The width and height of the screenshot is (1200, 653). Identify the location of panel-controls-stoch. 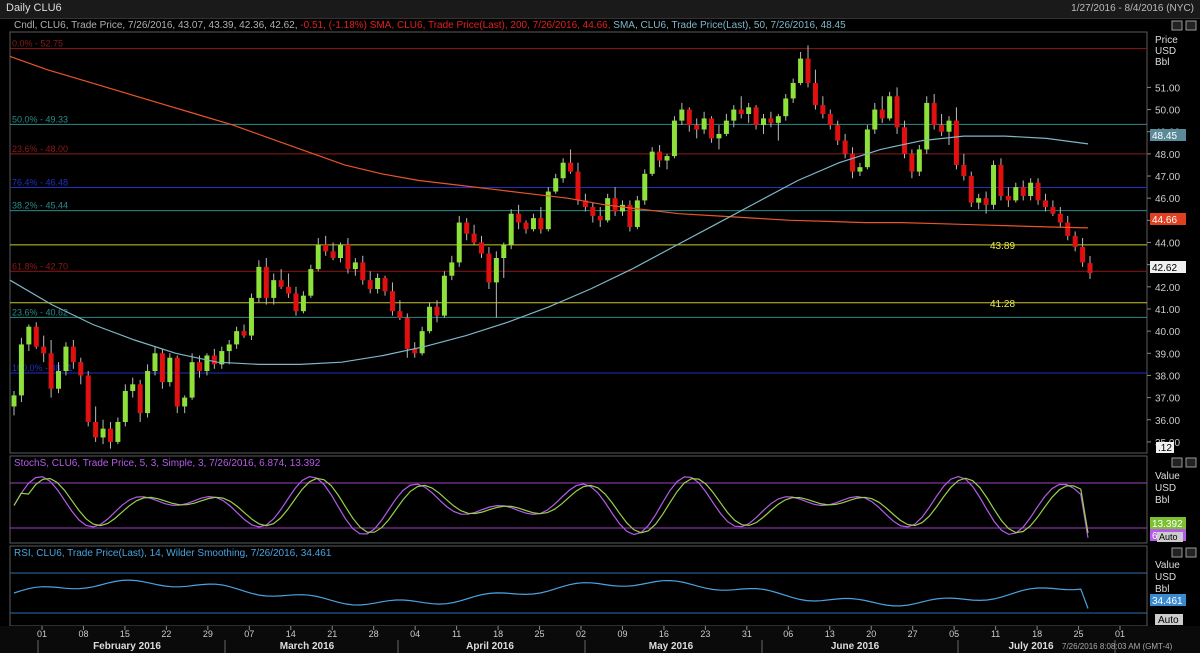
(1184, 462).